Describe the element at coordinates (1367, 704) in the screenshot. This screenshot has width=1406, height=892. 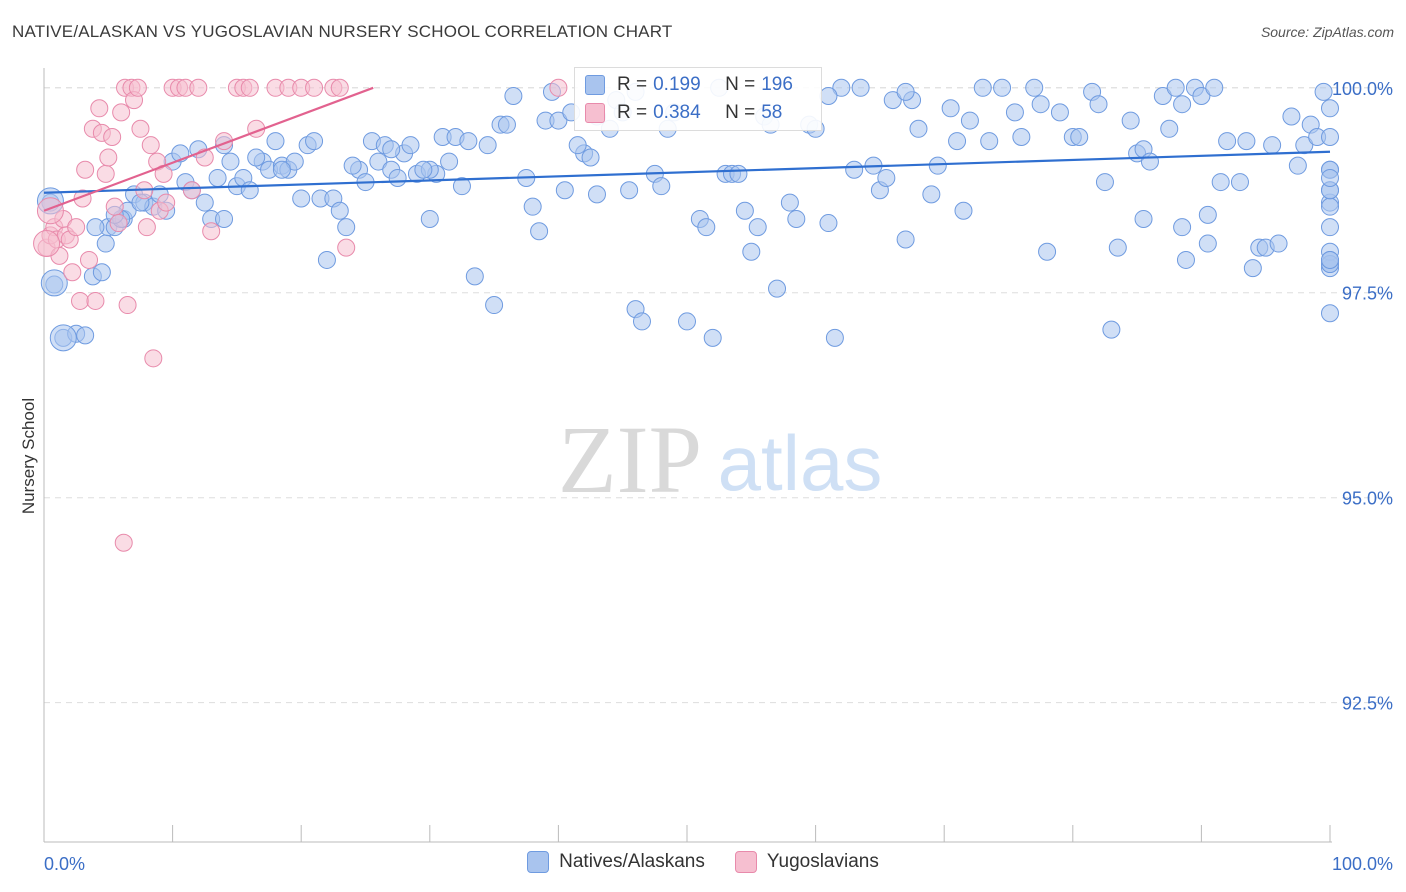
I see `y-tick-label: 92.5%` at that location.